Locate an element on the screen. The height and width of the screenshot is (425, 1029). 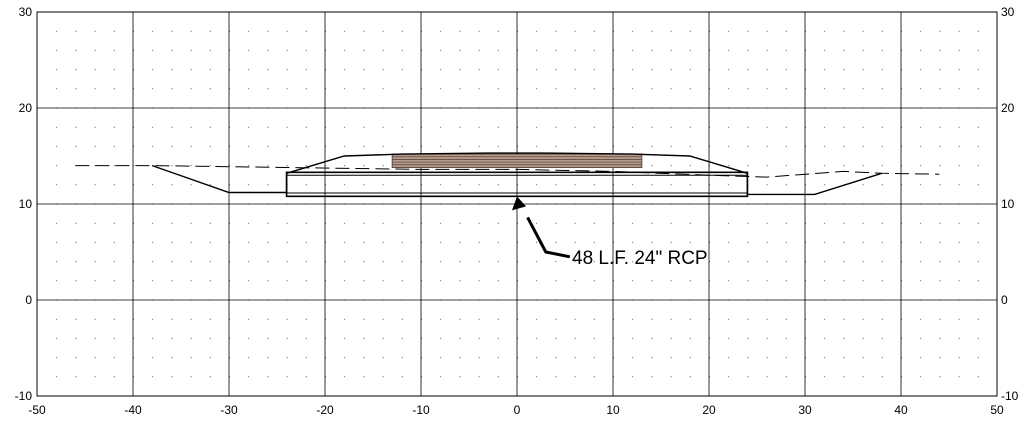
x-tick-label: 20 is located at coordinates (709, 410).